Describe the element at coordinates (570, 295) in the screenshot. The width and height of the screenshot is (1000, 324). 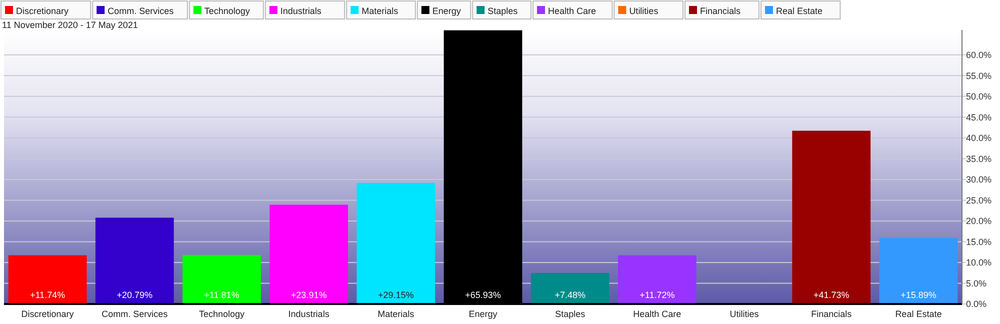
I see `data-label: +7.48%` at that location.